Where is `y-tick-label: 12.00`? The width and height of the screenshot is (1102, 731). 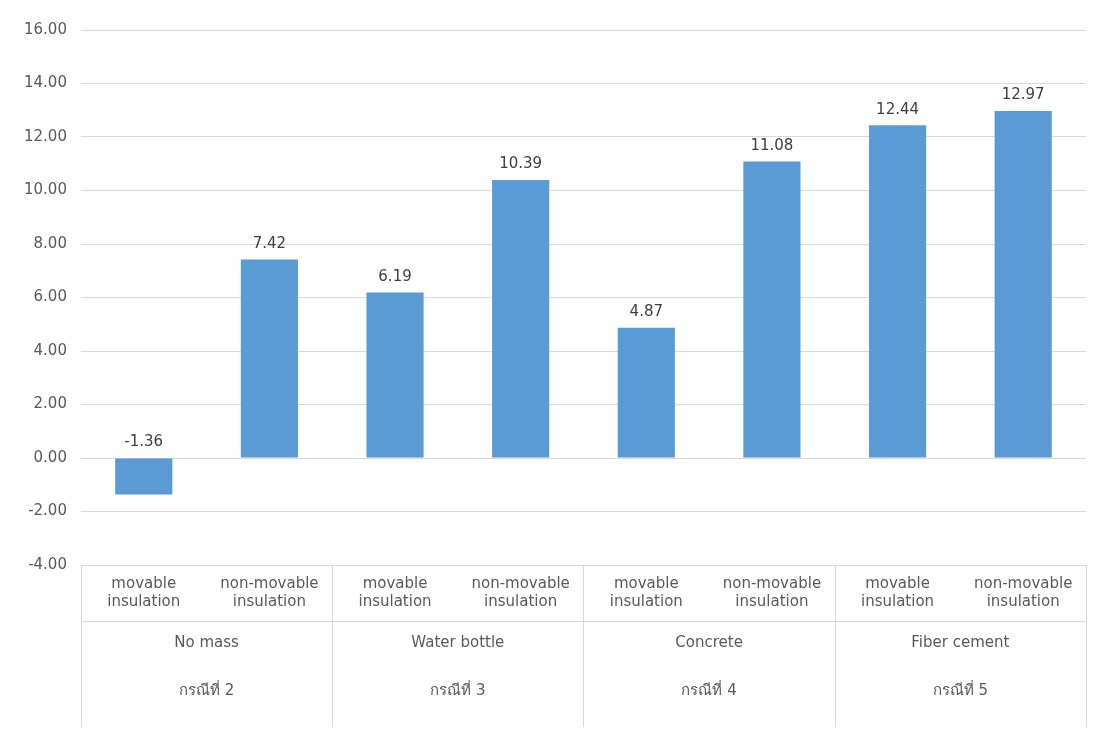 y-tick-label: 12.00 is located at coordinates (45, 135).